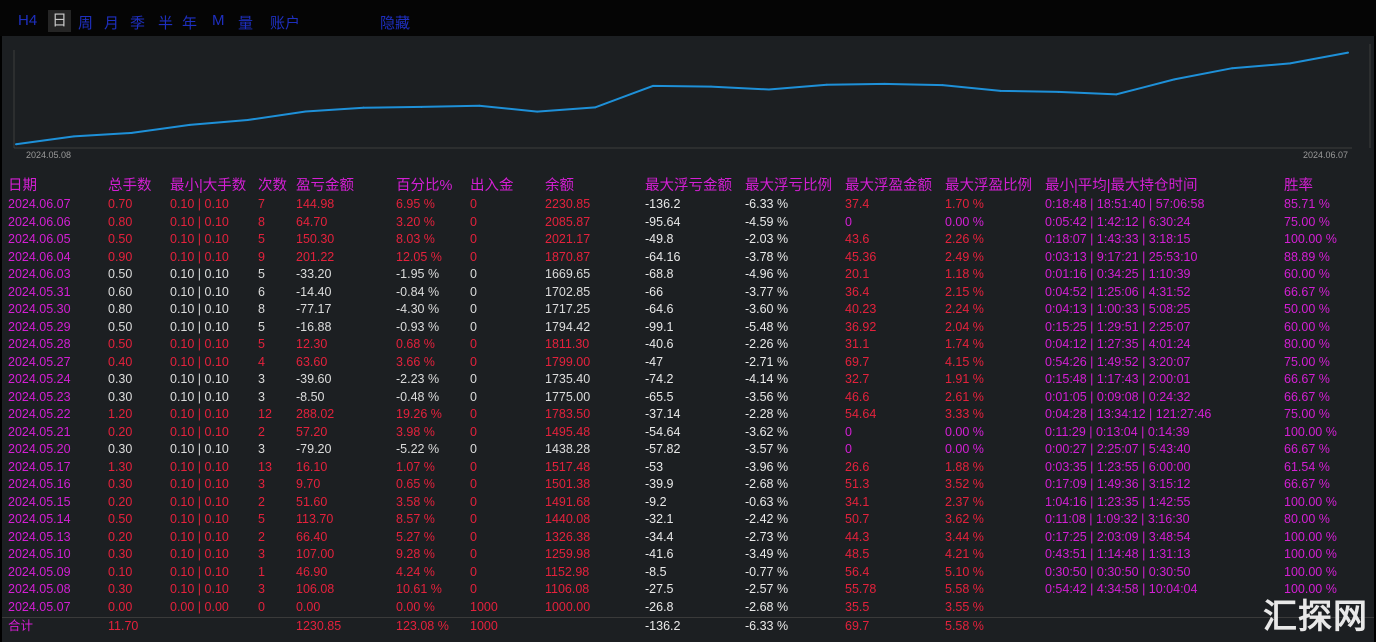  What do you see at coordinates (964, 536) in the screenshot?
I see `col-mfpp: 3.44 %` at bounding box center [964, 536].